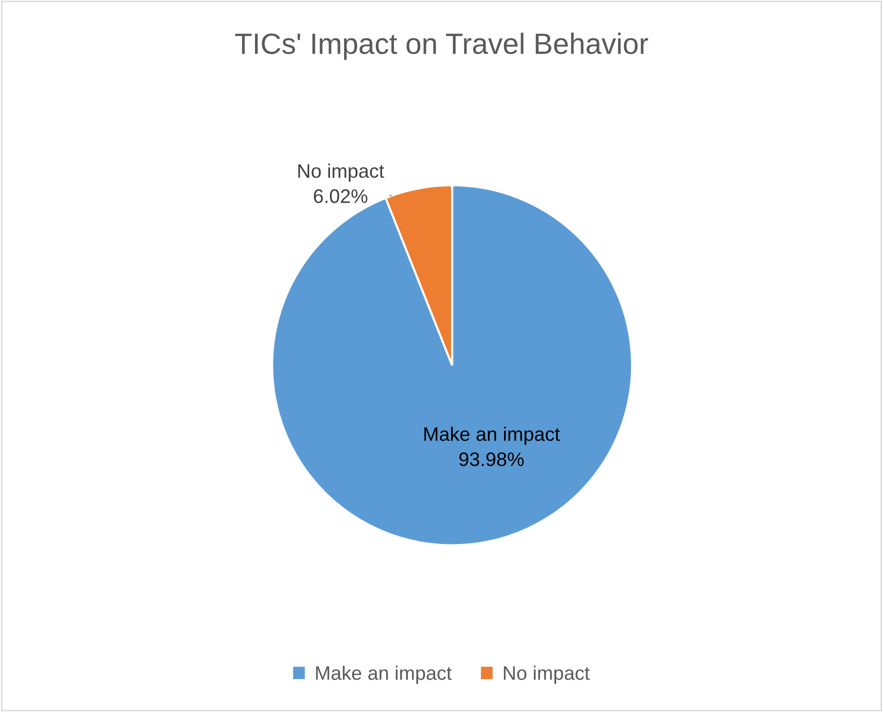 The height and width of the screenshot is (712, 883). What do you see at coordinates (492, 435) in the screenshot?
I see `slice-label: Make an impact` at bounding box center [492, 435].